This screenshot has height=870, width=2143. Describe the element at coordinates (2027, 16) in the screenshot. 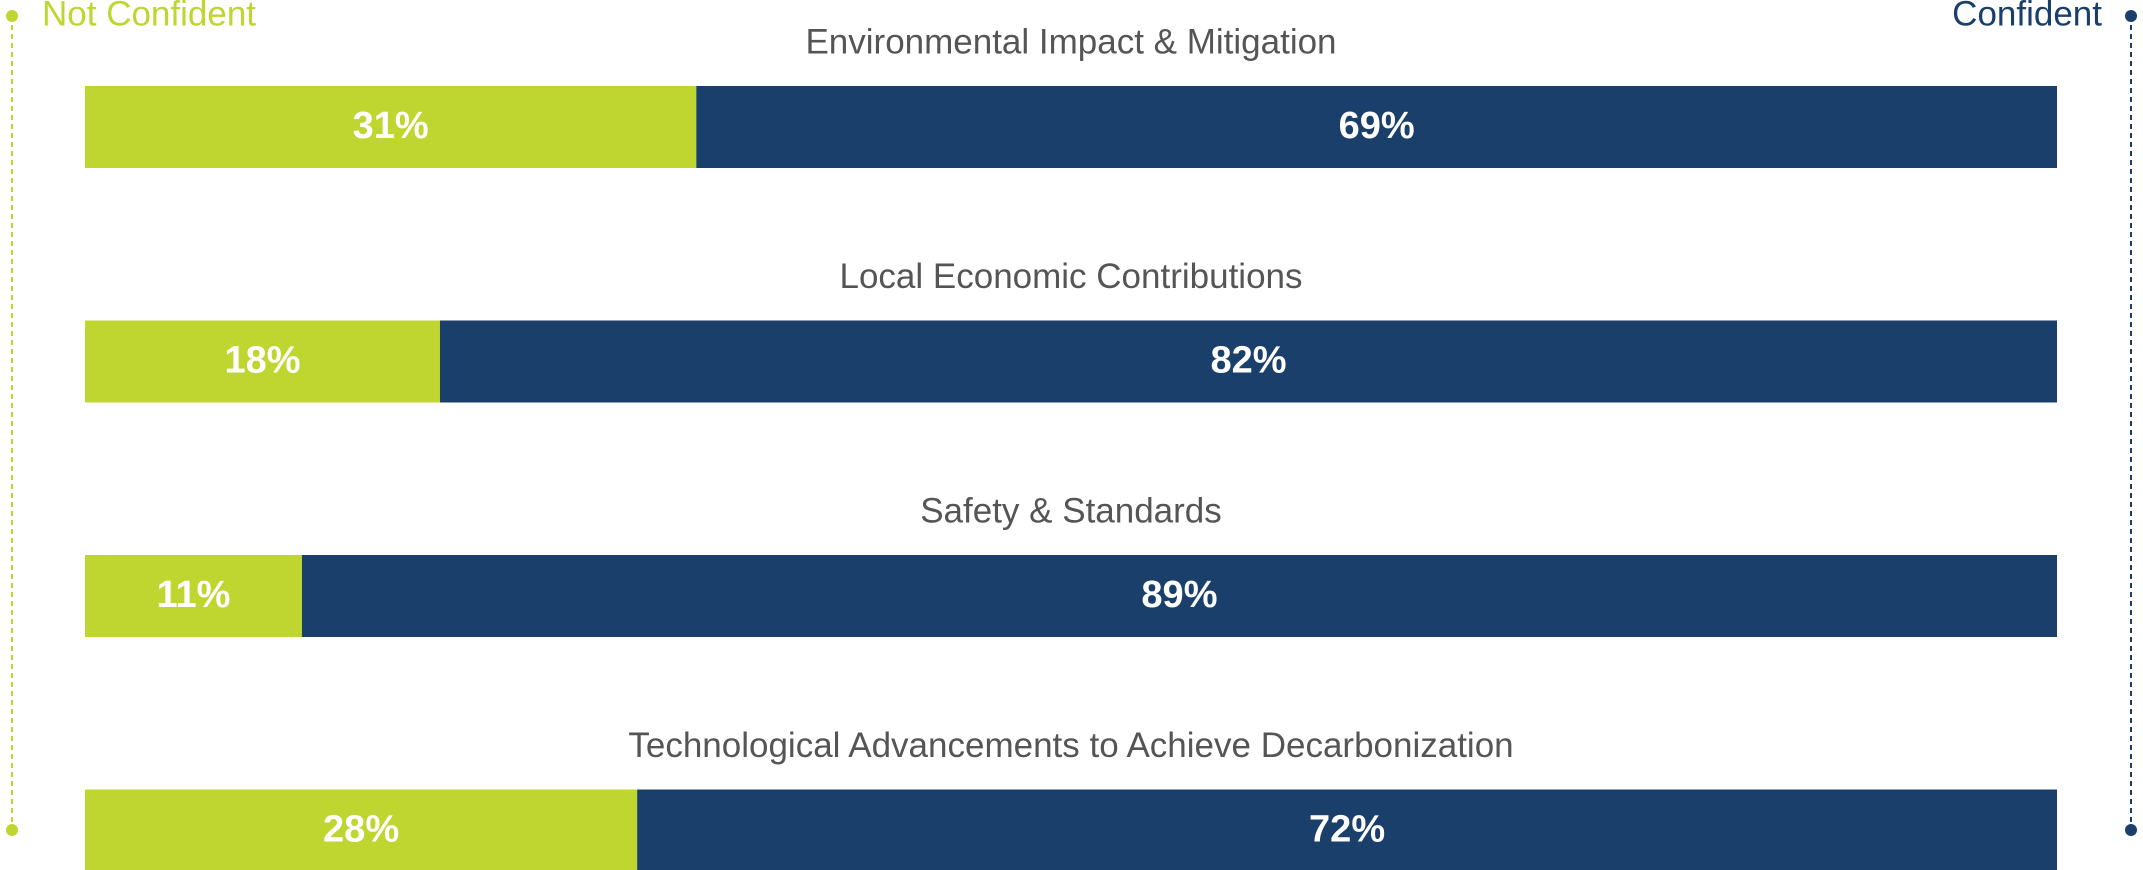

I see `legend-label: Confident` at that location.